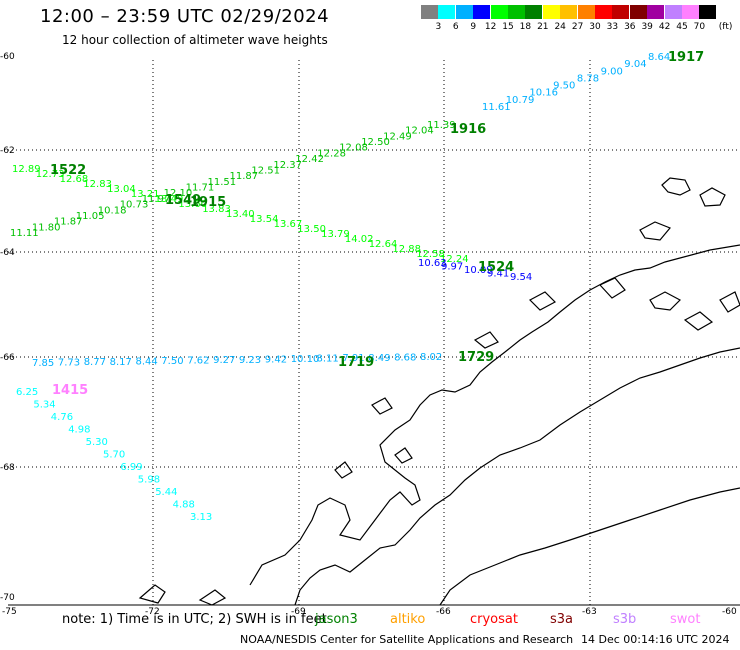 The image size is (740, 650). What do you see at coordinates (68, 170) in the screenshot?
I see `track-time-label: 1522` at bounding box center [68, 170].